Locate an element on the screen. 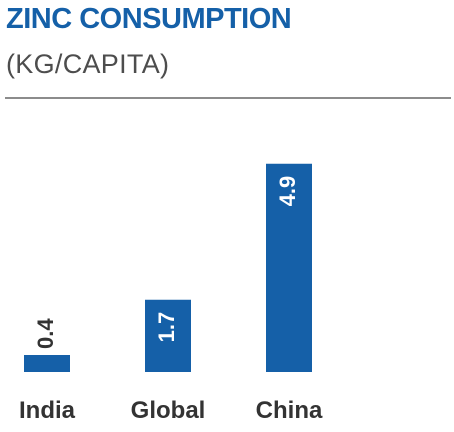 Image resolution: width=454 pixels, height=432 pixels. category-label-global: Global is located at coordinates (168, 410).